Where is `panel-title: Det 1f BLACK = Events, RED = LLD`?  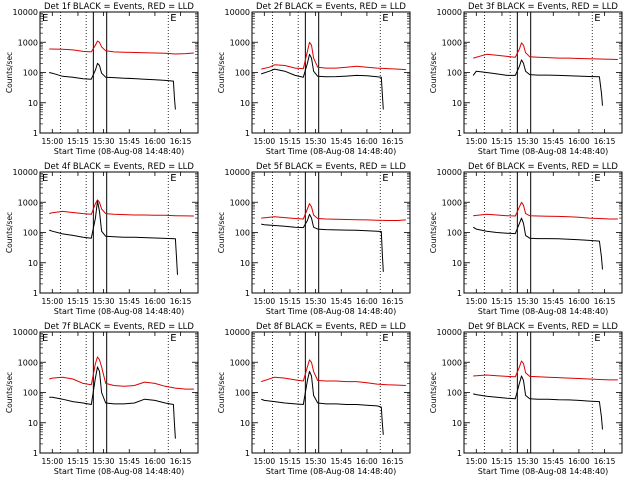
panel-title: Det 1f BLACK = Events, RED = LLD is located at coordinates (119, 7).